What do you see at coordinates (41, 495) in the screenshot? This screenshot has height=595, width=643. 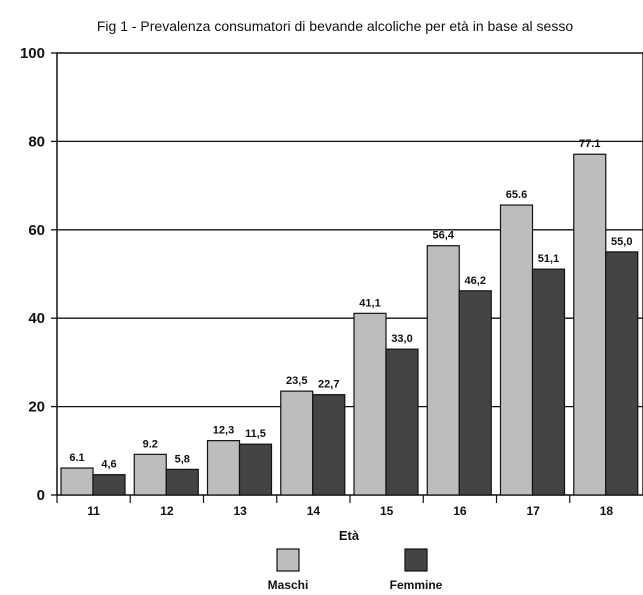 I see `y-tick-label: 0` at bounding box center [41, 495].